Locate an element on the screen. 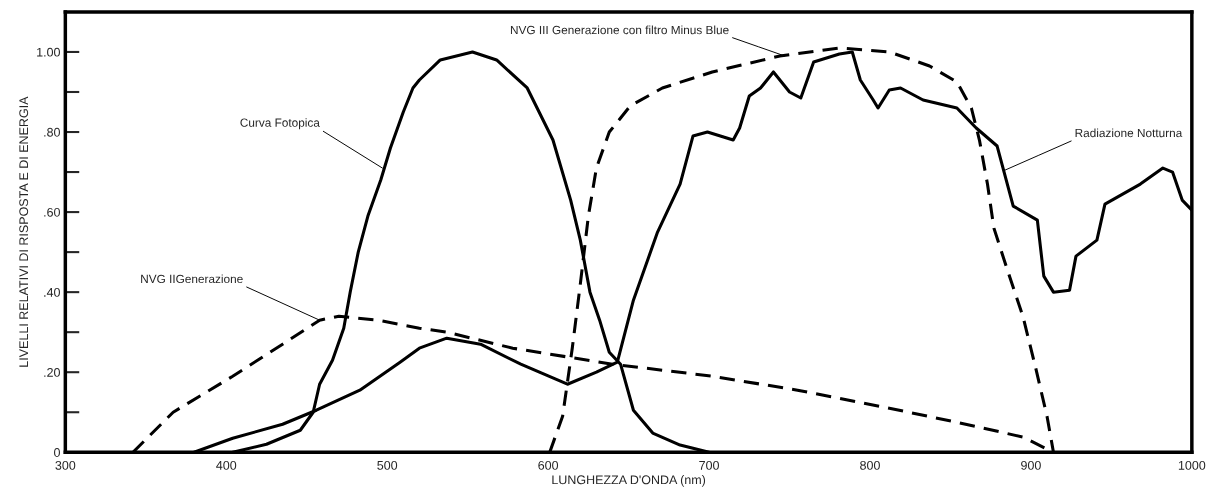 The width and height of the screenshot is (1210, 497). x-tick-label: 700 is located at coordinates (709, 465).